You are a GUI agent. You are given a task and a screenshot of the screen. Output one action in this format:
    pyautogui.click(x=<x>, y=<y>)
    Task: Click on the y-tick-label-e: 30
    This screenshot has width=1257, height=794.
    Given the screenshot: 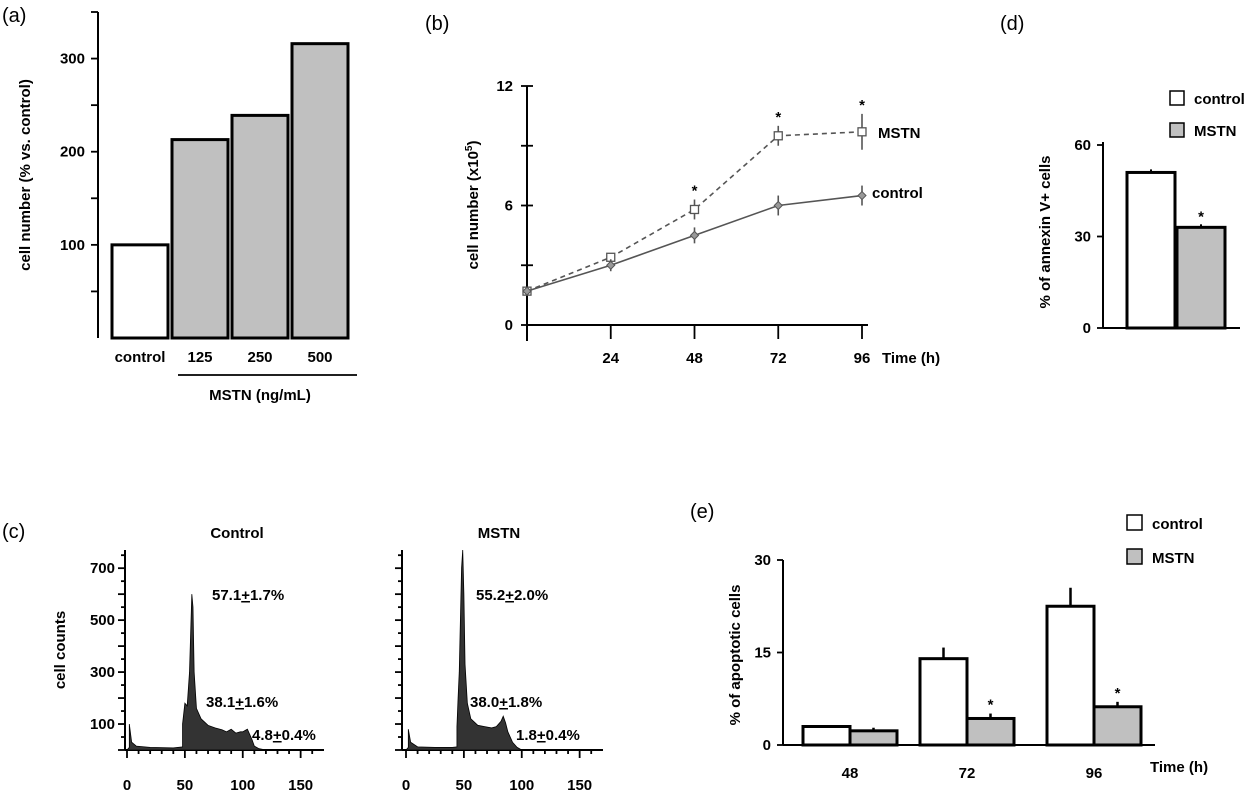 What is the action you would take?
    pyautogui.click(x=762, y=560)
    